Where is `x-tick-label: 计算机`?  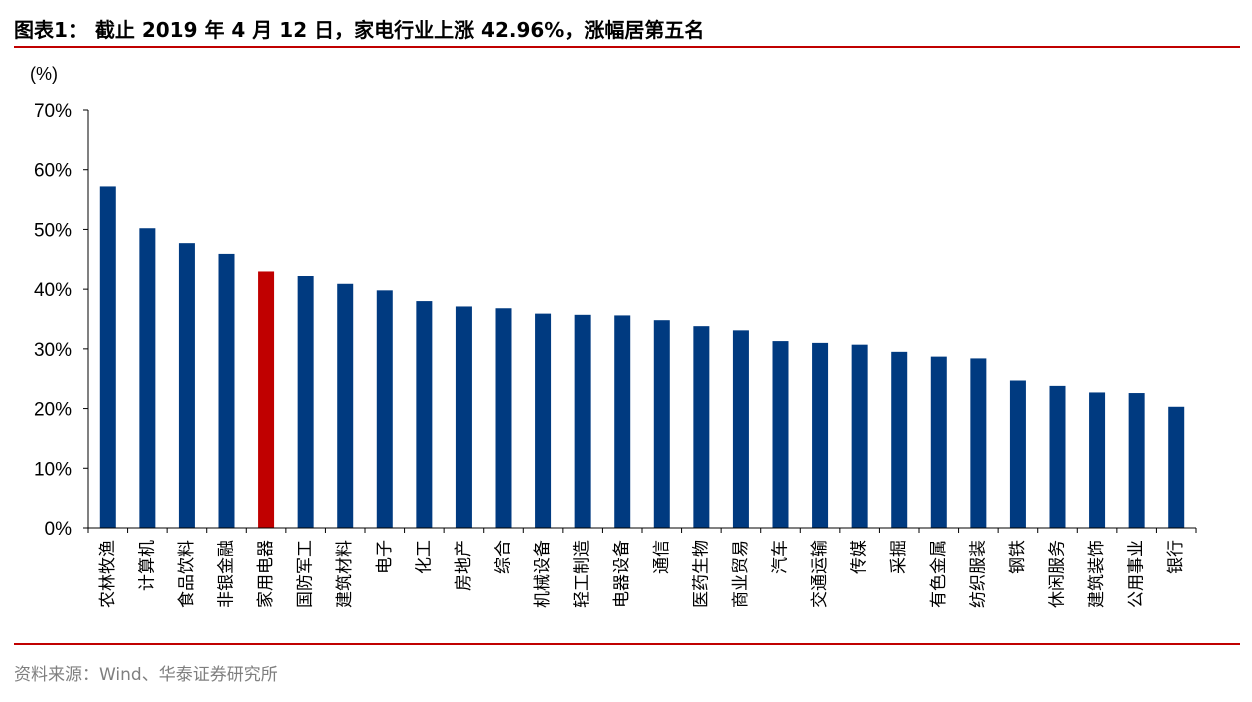 x-tick-label: 计算机 is located at coordinates (147, 565).